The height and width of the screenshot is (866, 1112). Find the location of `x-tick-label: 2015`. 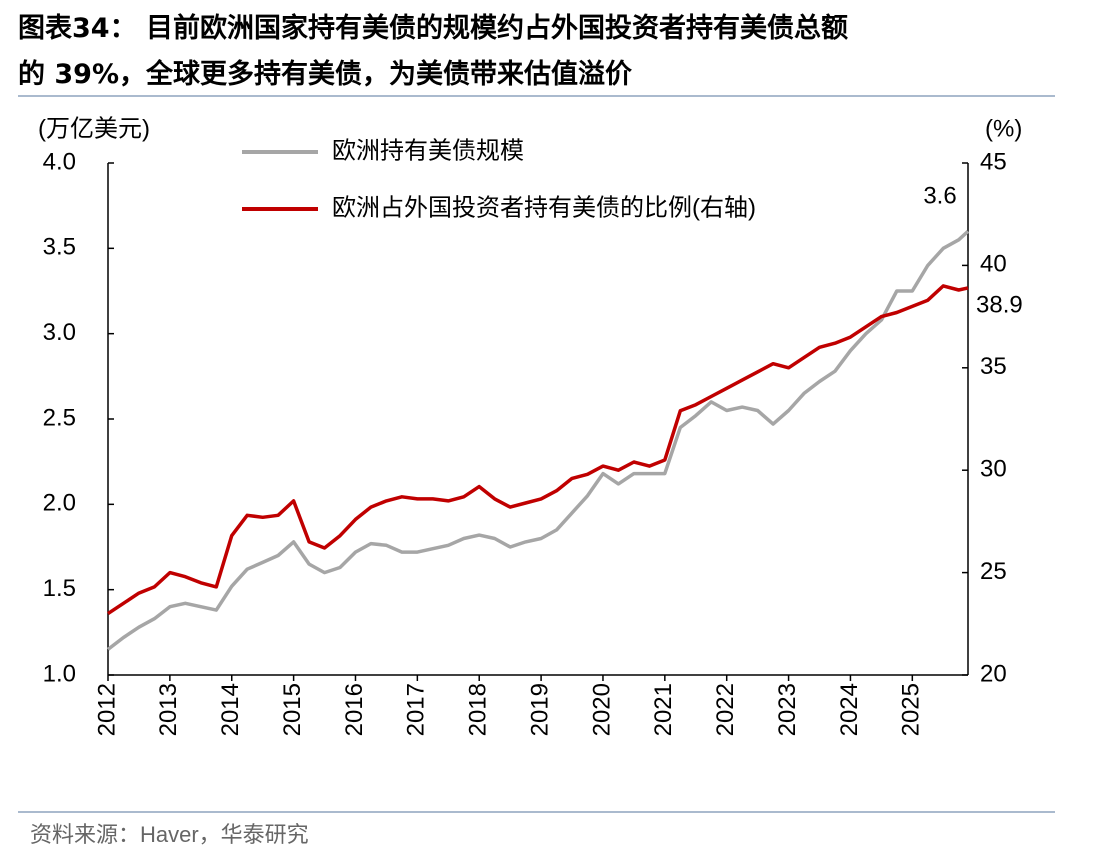

x-tick-label: 2015 is located at coordinates (292, 709).